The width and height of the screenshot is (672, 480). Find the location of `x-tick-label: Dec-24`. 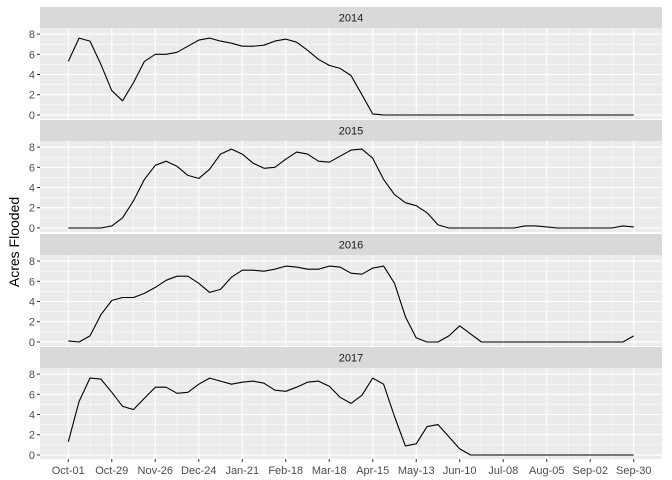

x-tick-label: Dec-24 is located at coordinates (198, 471).